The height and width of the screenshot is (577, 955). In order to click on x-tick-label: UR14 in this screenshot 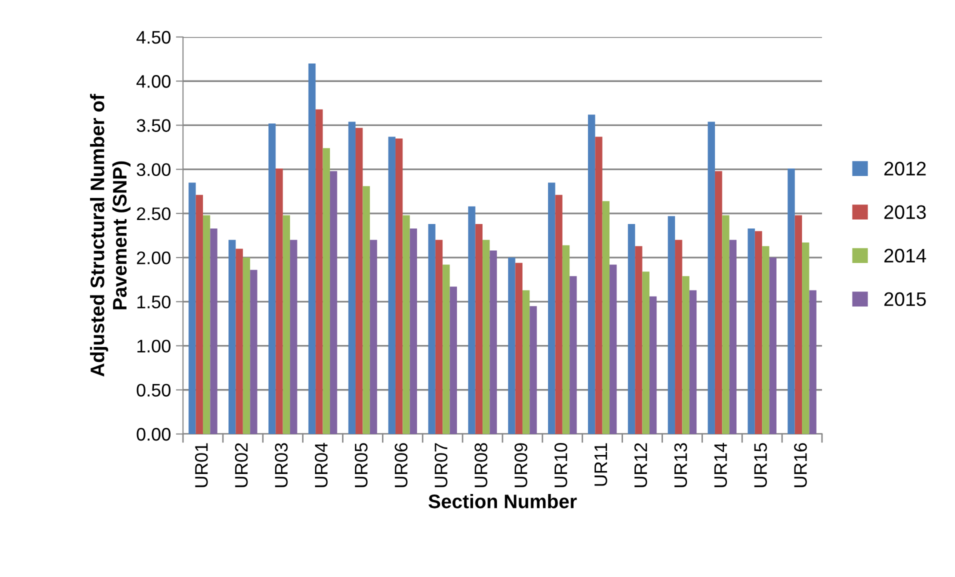, I will do `click(721, 465)`.